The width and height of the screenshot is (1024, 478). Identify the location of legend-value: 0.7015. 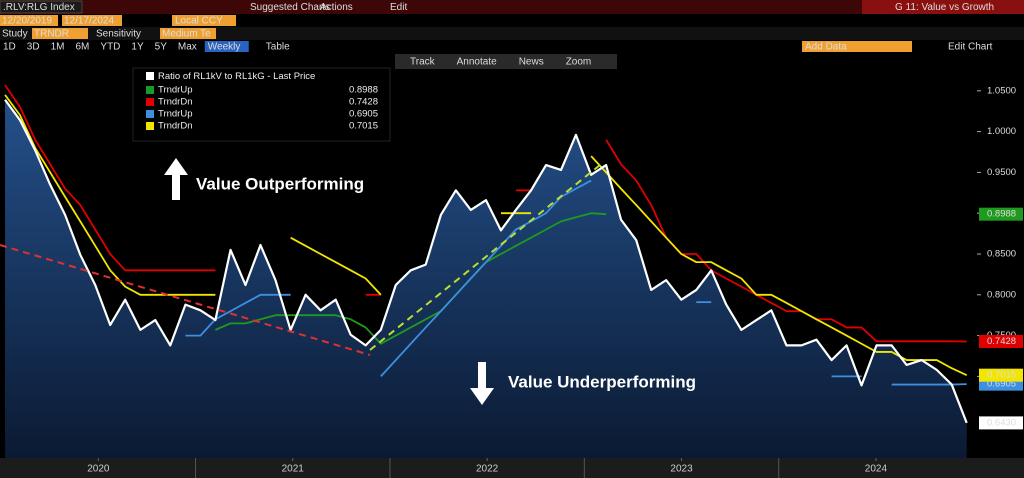
(363, 126).